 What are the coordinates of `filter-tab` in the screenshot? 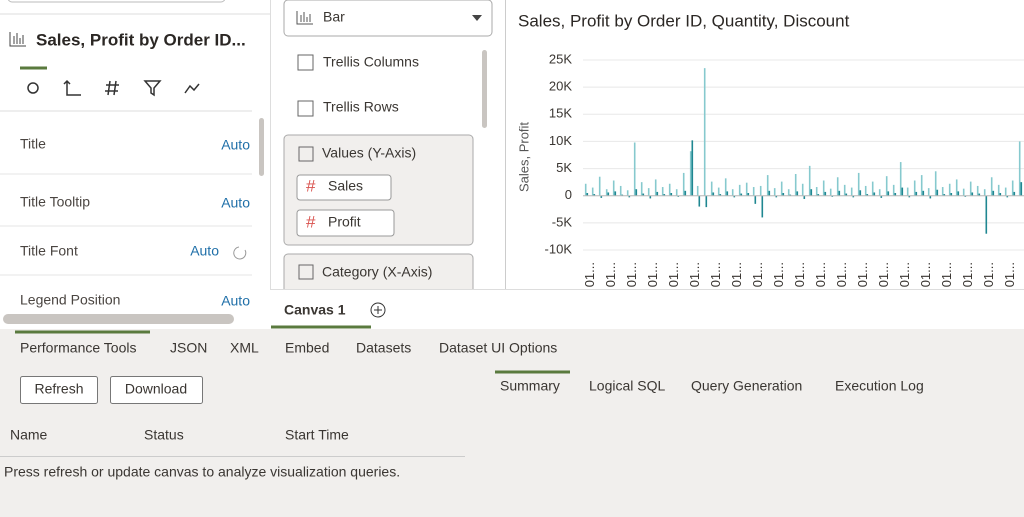 It's located at (152, 88).